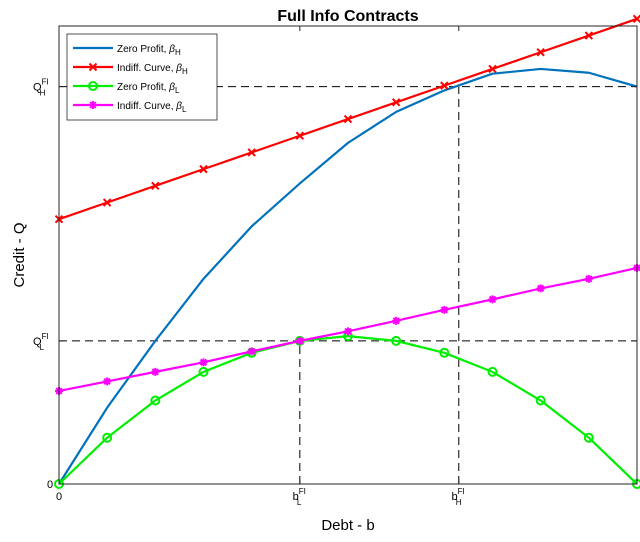  Describe the element at coordinates (37, 342) in the screenshot. I see `y-tick-label-1-main: Q` at that location.